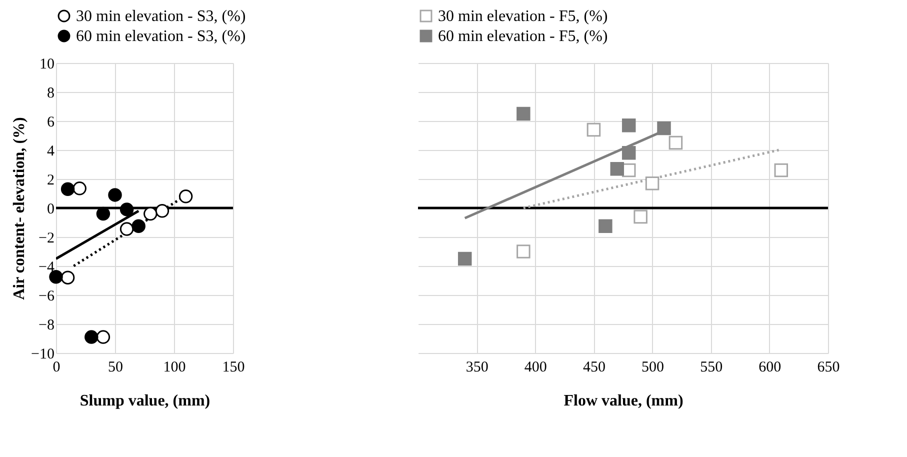 Image resolution: width=907 pixels, height=457 pixels. I want to click on legend-label: 30 min elevation - S3, (%), so click(161, 16).